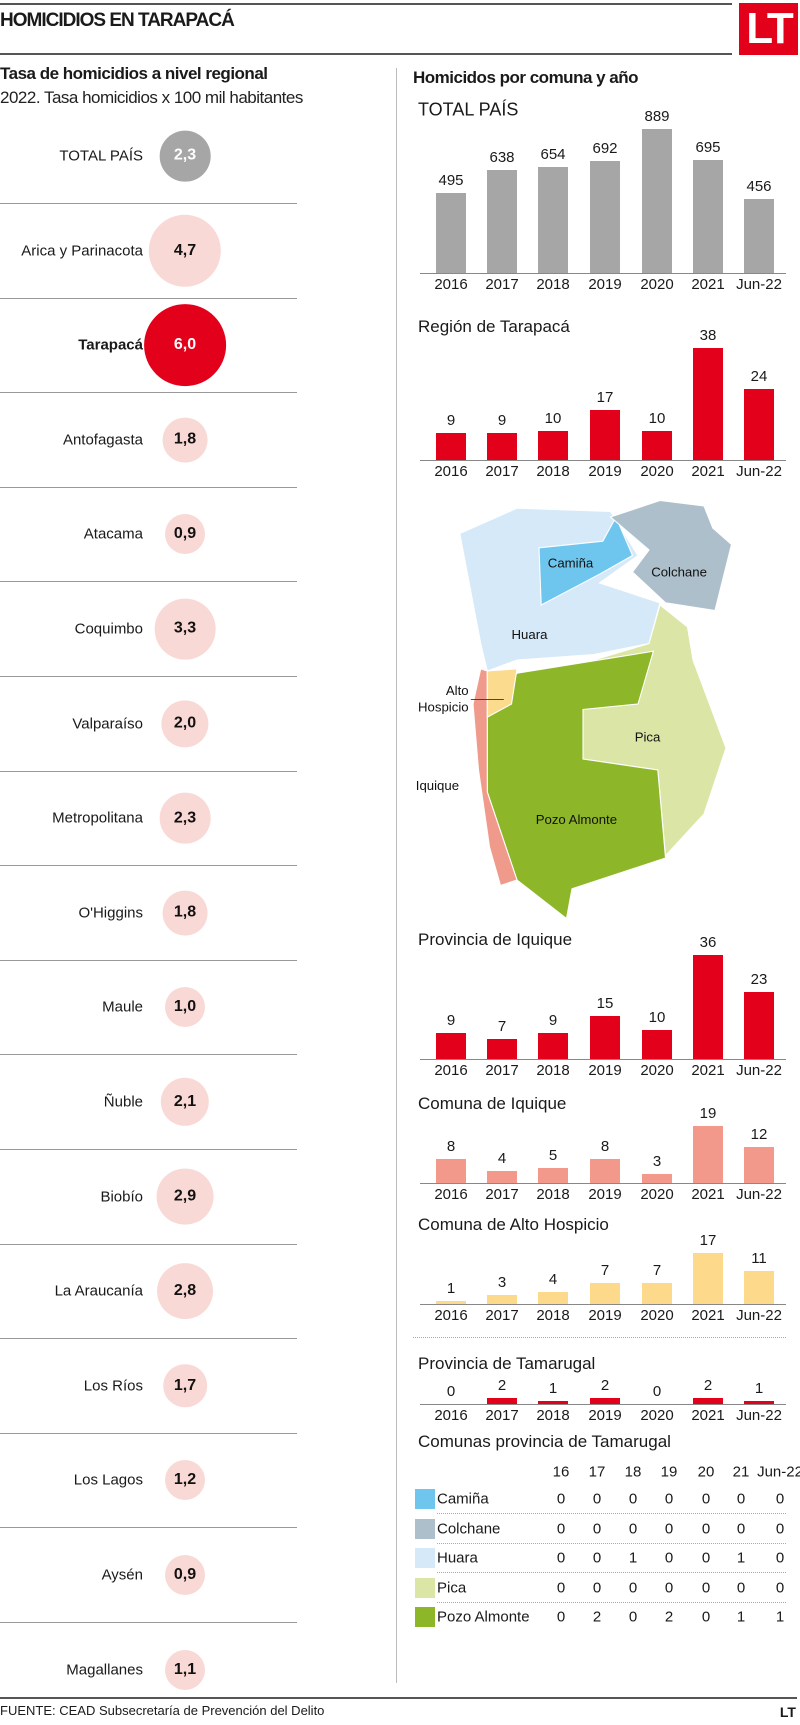 Image resolution: width=800 pixels, height=1725 pixels. Describe the element at coordinates (468, 109) in the screenshot. I see `chart-title: TOTAL PAÍS` at that location.